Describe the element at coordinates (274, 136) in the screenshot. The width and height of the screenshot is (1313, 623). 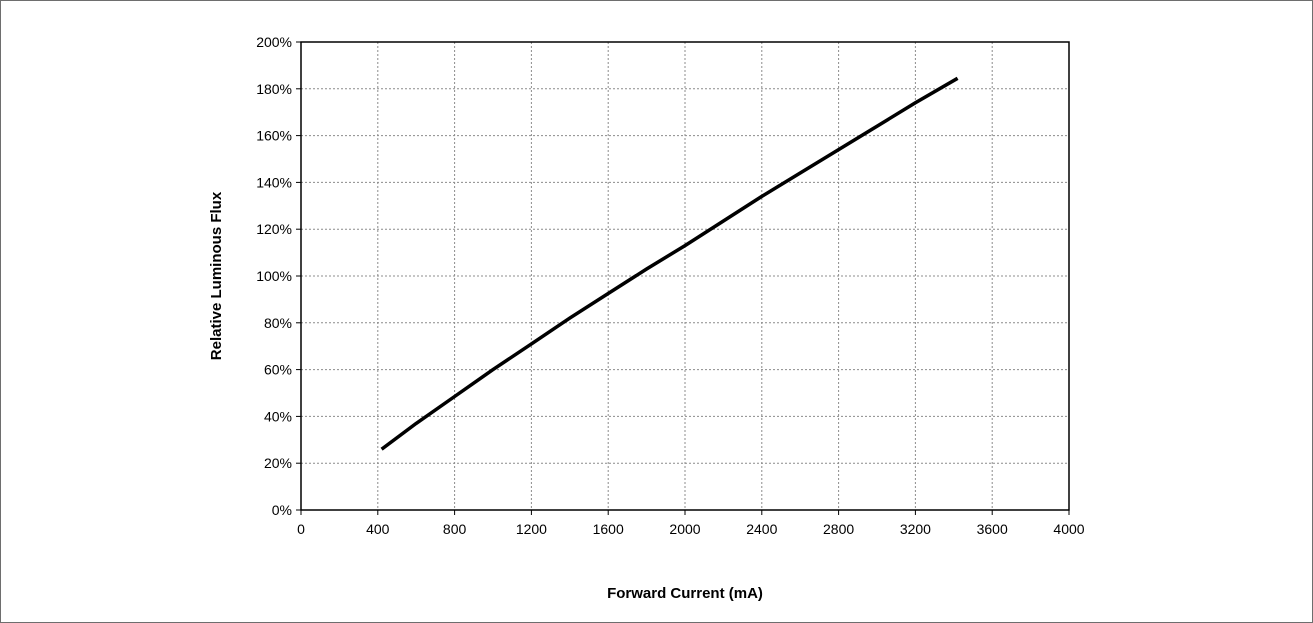
I see `y-tick-label: 160%` at that location.